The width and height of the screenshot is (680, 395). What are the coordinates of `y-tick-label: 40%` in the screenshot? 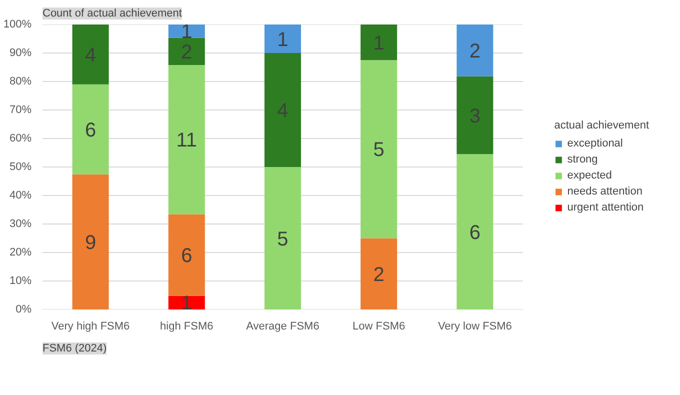 It's located at (20, 196).